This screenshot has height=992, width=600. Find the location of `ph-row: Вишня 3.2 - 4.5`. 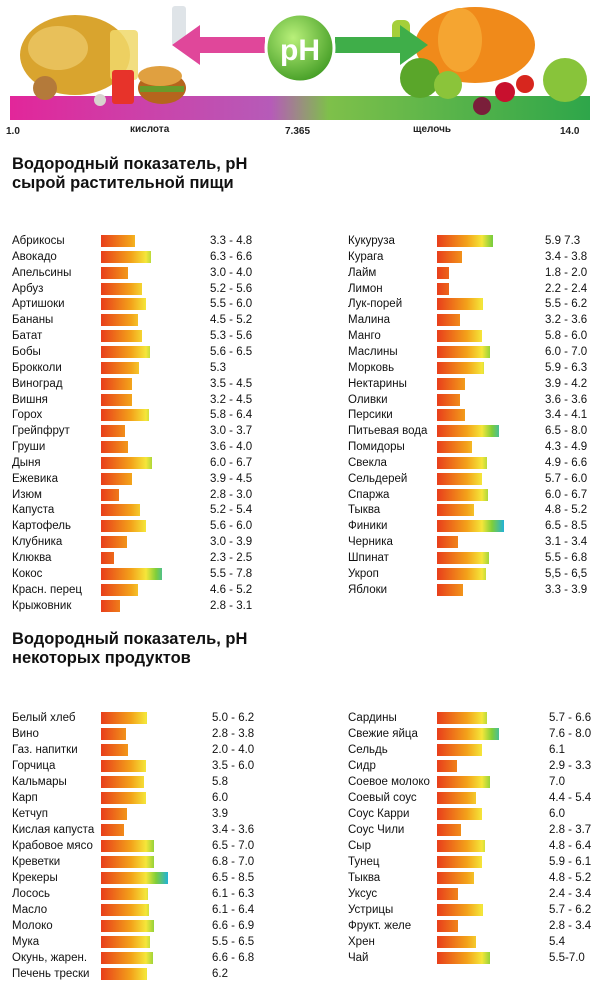

ph-row: Вишня 3.2 - 4.5 is located at coordinates (137, 400).